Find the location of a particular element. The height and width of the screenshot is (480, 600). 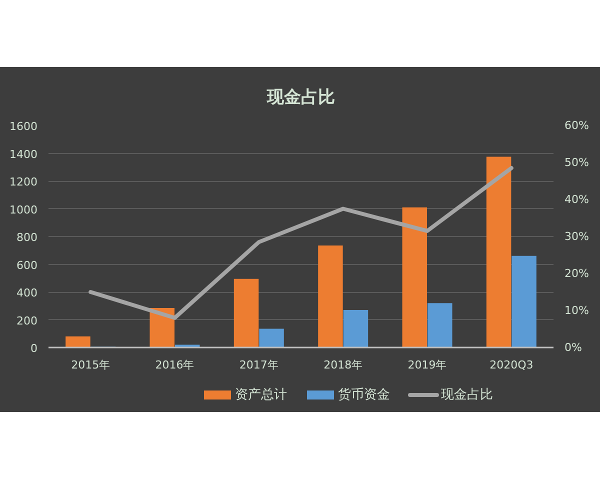

chart-title: 现金占比 is located at coordinates (300, 98).